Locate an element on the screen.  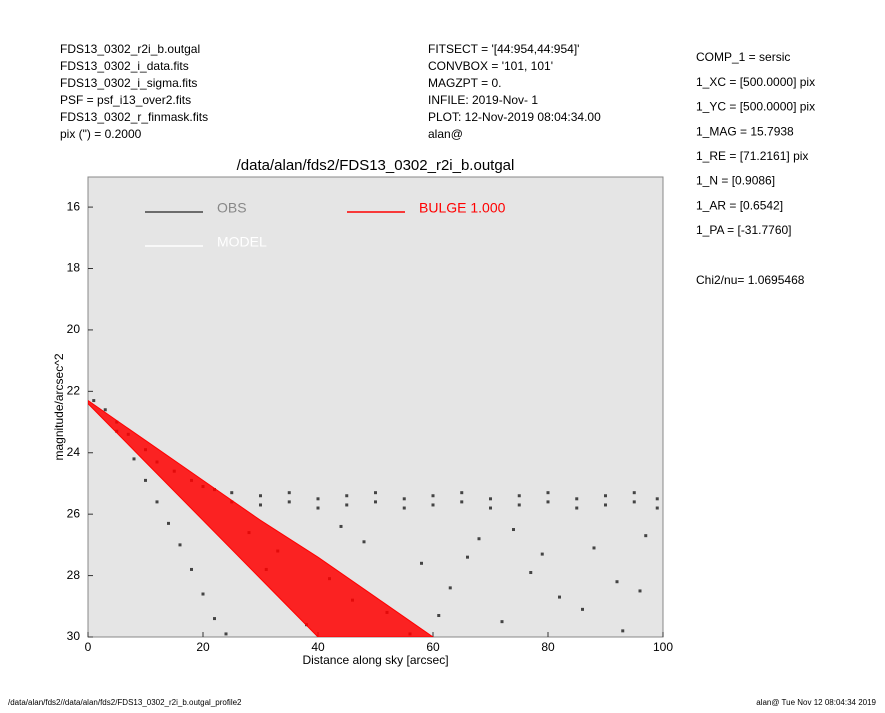
y-tick-label: 18 is located at coordinates (74, 268).